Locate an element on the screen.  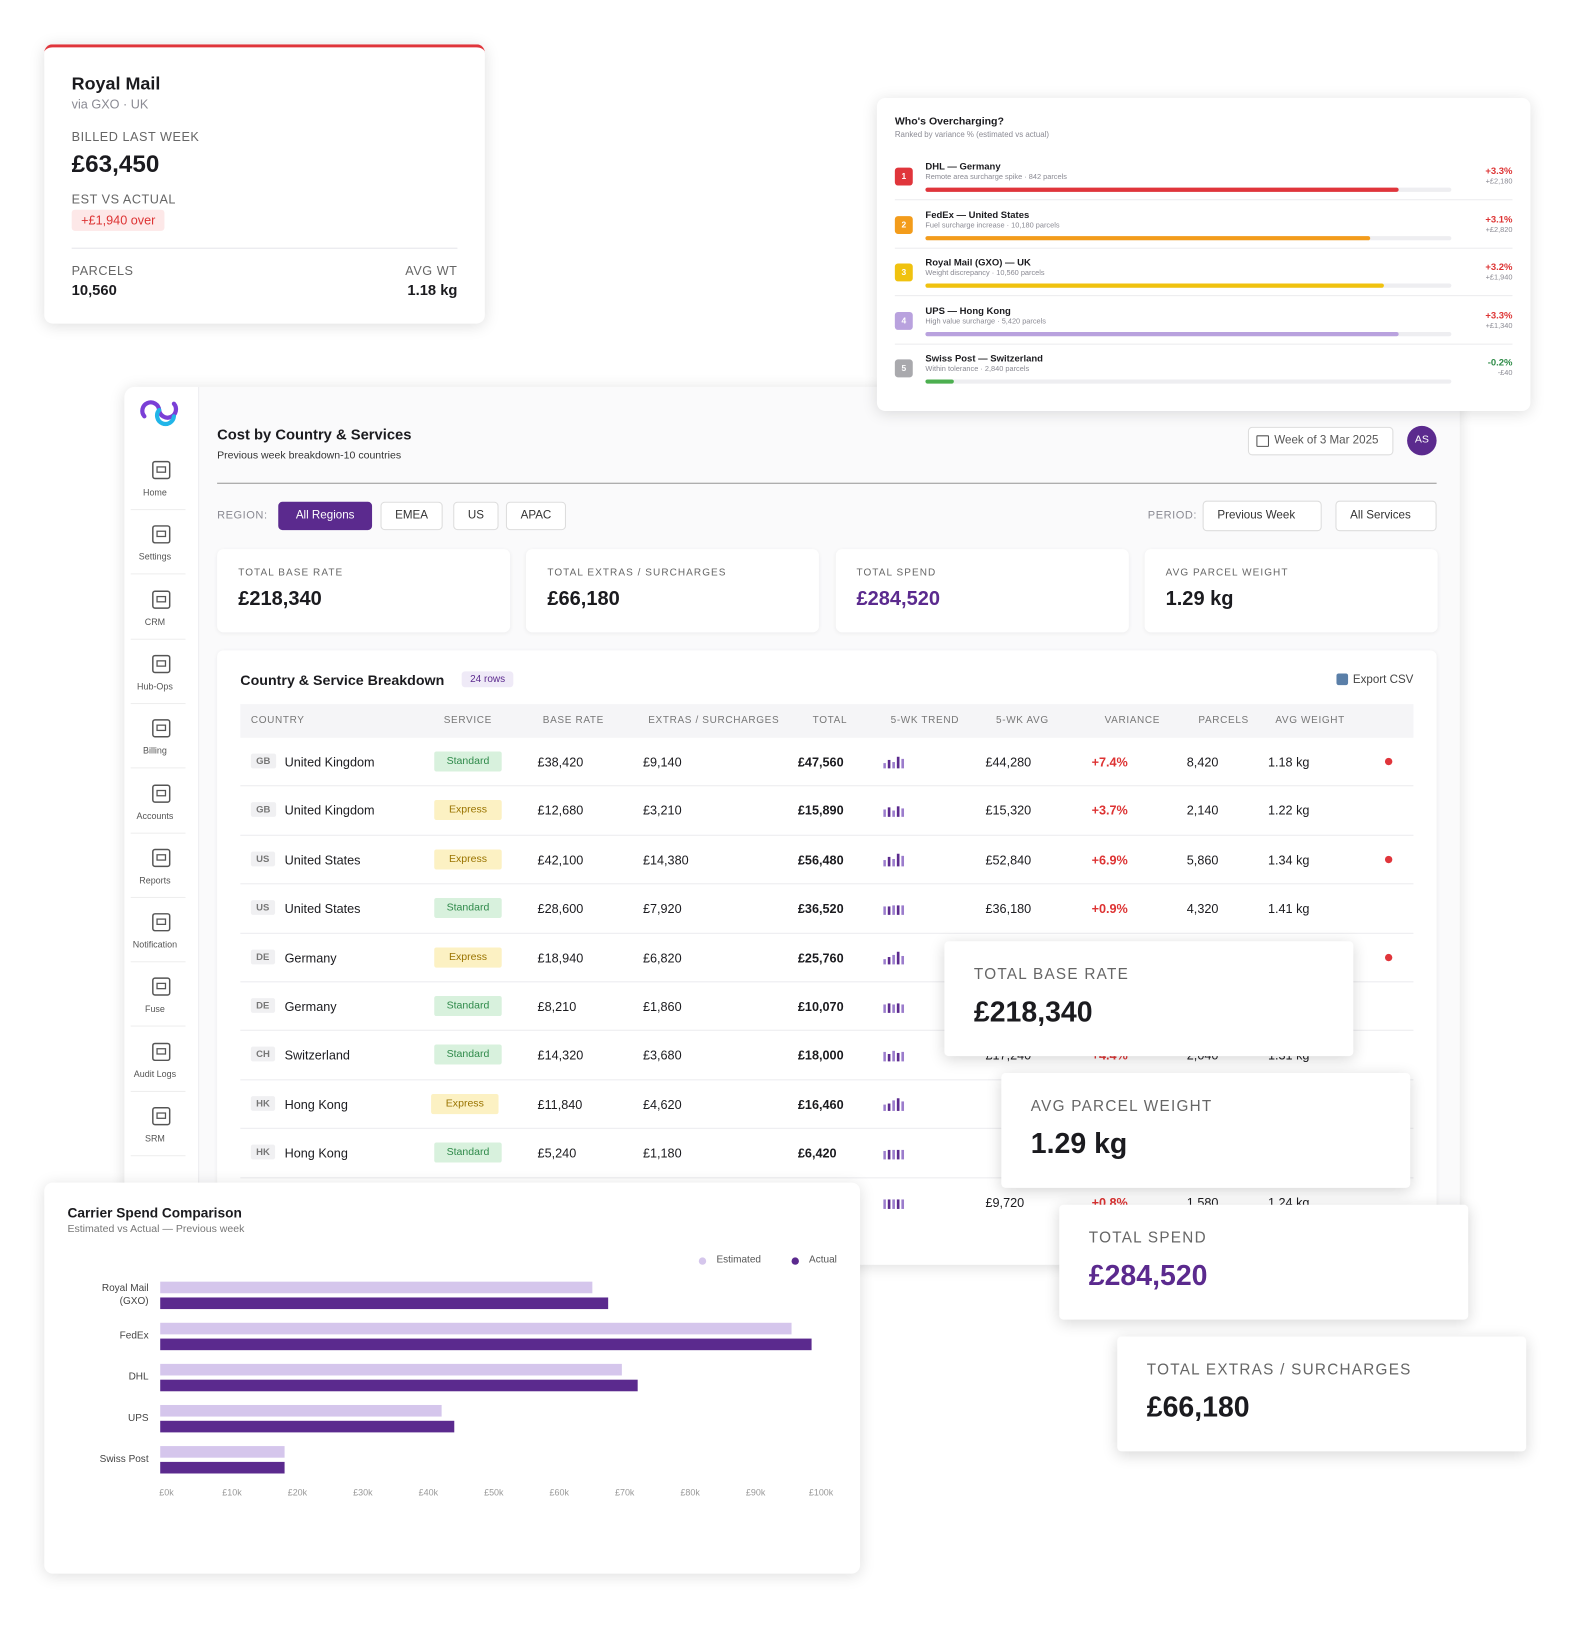
sidebar-label: Home is located at coordinates (154, 492).